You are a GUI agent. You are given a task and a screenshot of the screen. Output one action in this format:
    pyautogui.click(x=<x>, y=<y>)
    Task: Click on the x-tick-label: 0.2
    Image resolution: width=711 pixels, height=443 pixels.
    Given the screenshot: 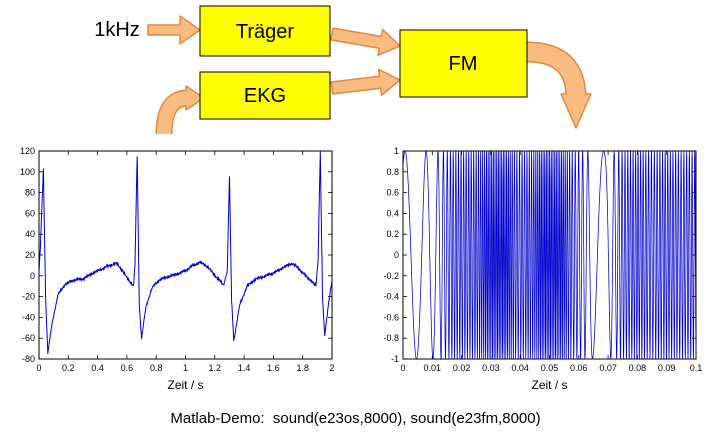 What is the action you would take?
    pyautogui.click(x=68, y=368)
    